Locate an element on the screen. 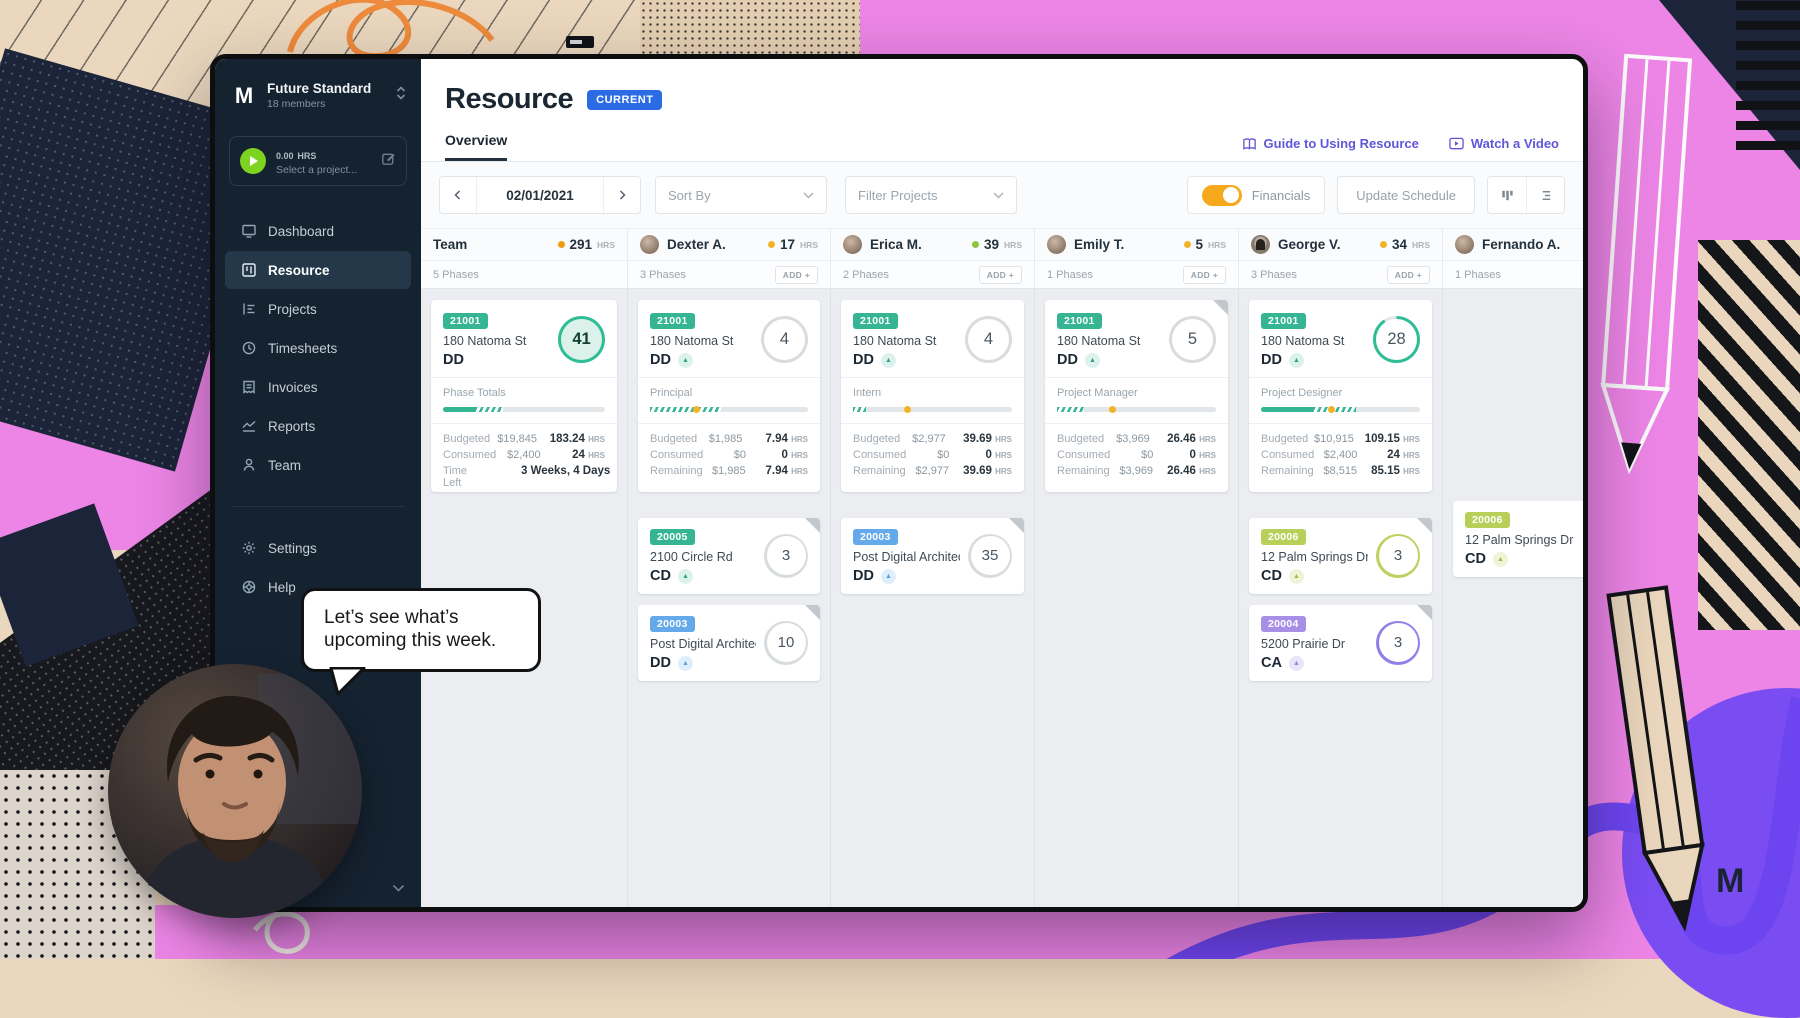 Image resolution: width=1800 pixels, height=1018 pixels. chevron-down-icon is located at coordinates (398, 888).